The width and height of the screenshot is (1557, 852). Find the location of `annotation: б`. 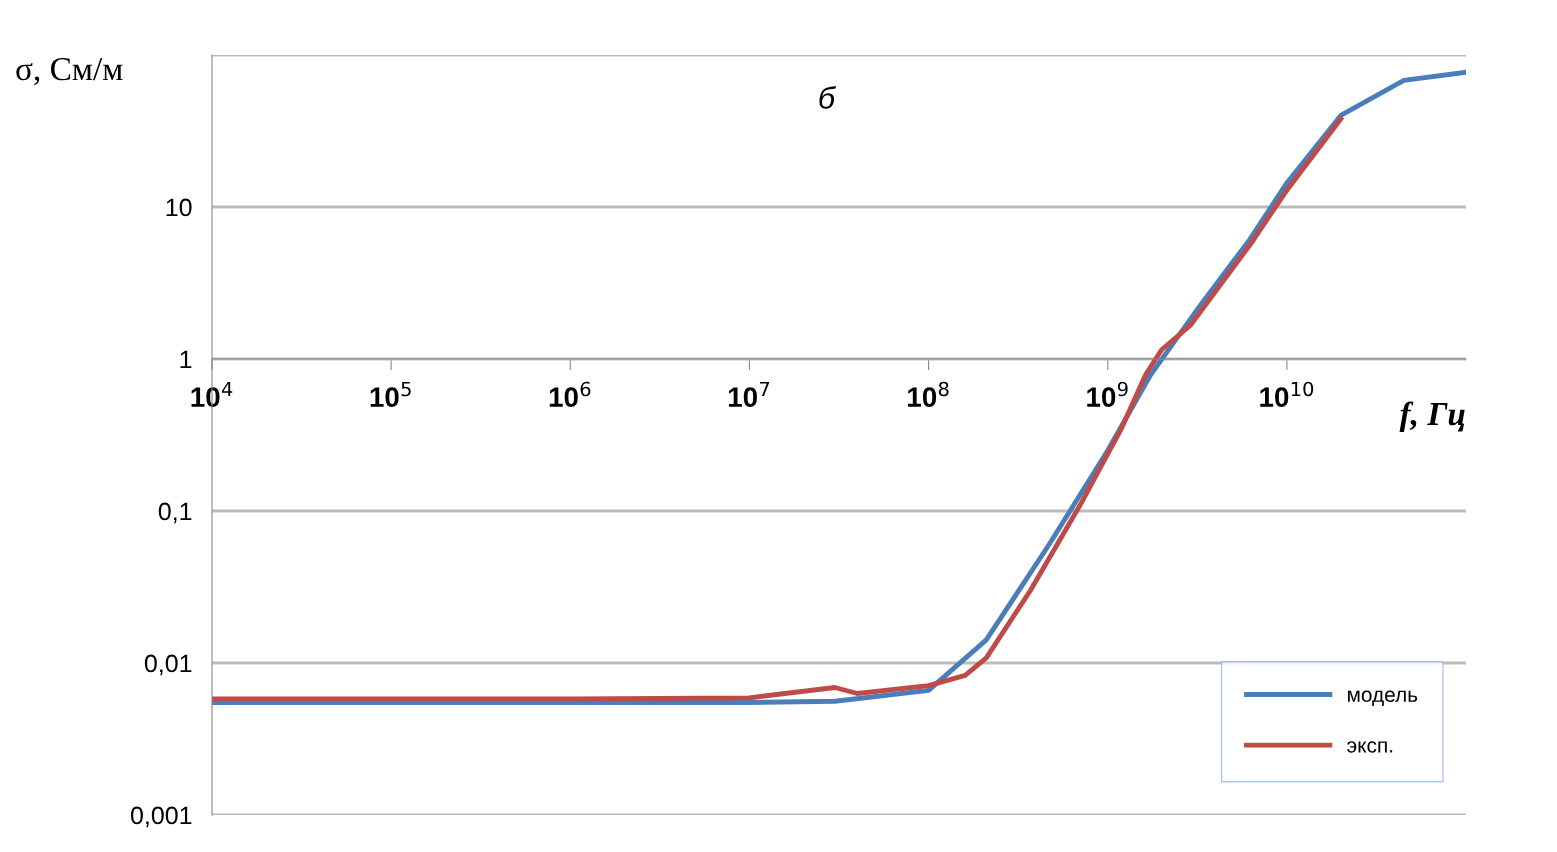

annotation: б is located at coordinates (827, 97).